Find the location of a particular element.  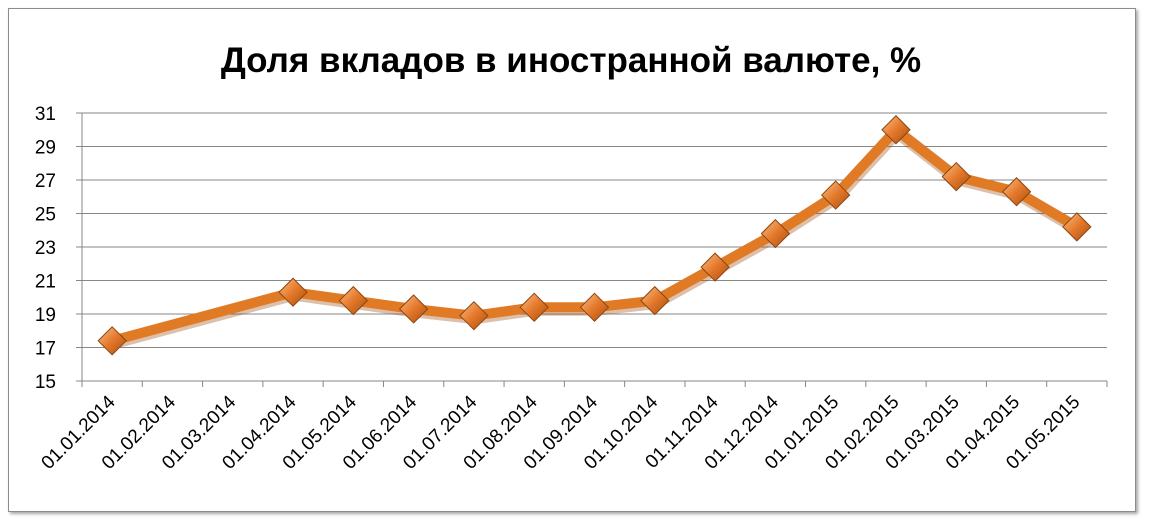

y-tick-label: 15 is located at coordinates (45, 382).